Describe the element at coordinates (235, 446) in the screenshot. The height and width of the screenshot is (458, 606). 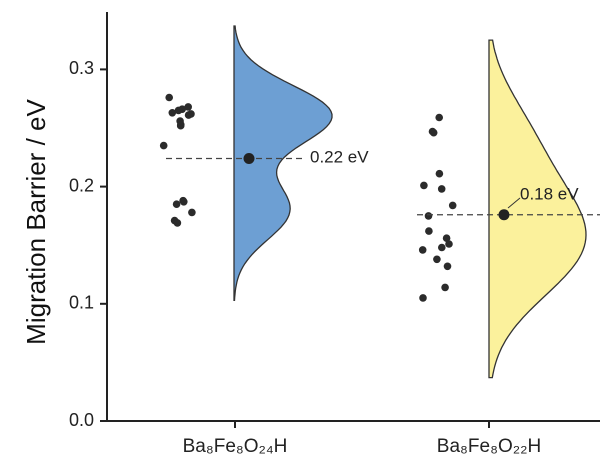
I see `x-category-label: Ba₈Fe₈O₂₄H` at that location.